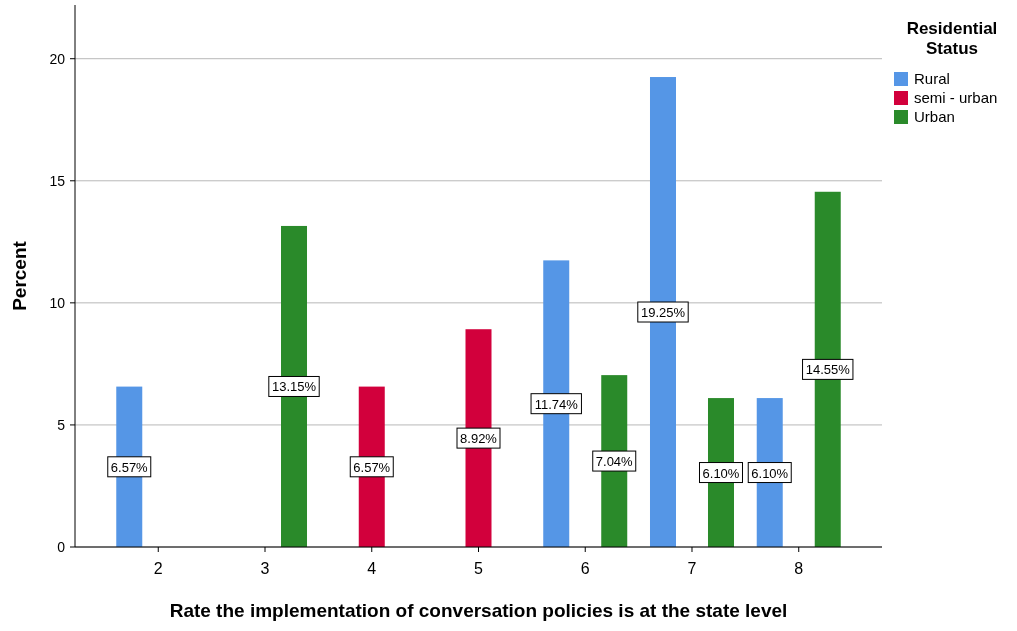 This screenshot has height=631, width=1017. What do you see at coordinates (158, 568) in the screenshot?
I see `x-tick-label: 2` at bounding box center [158, 568].